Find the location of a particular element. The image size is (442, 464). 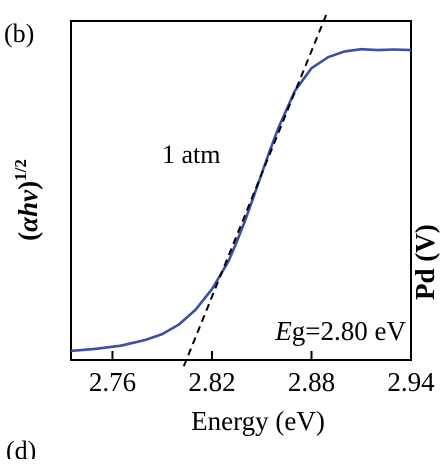

y-axis-label: (αhν)1/2 is located at coordinates (27, 200).